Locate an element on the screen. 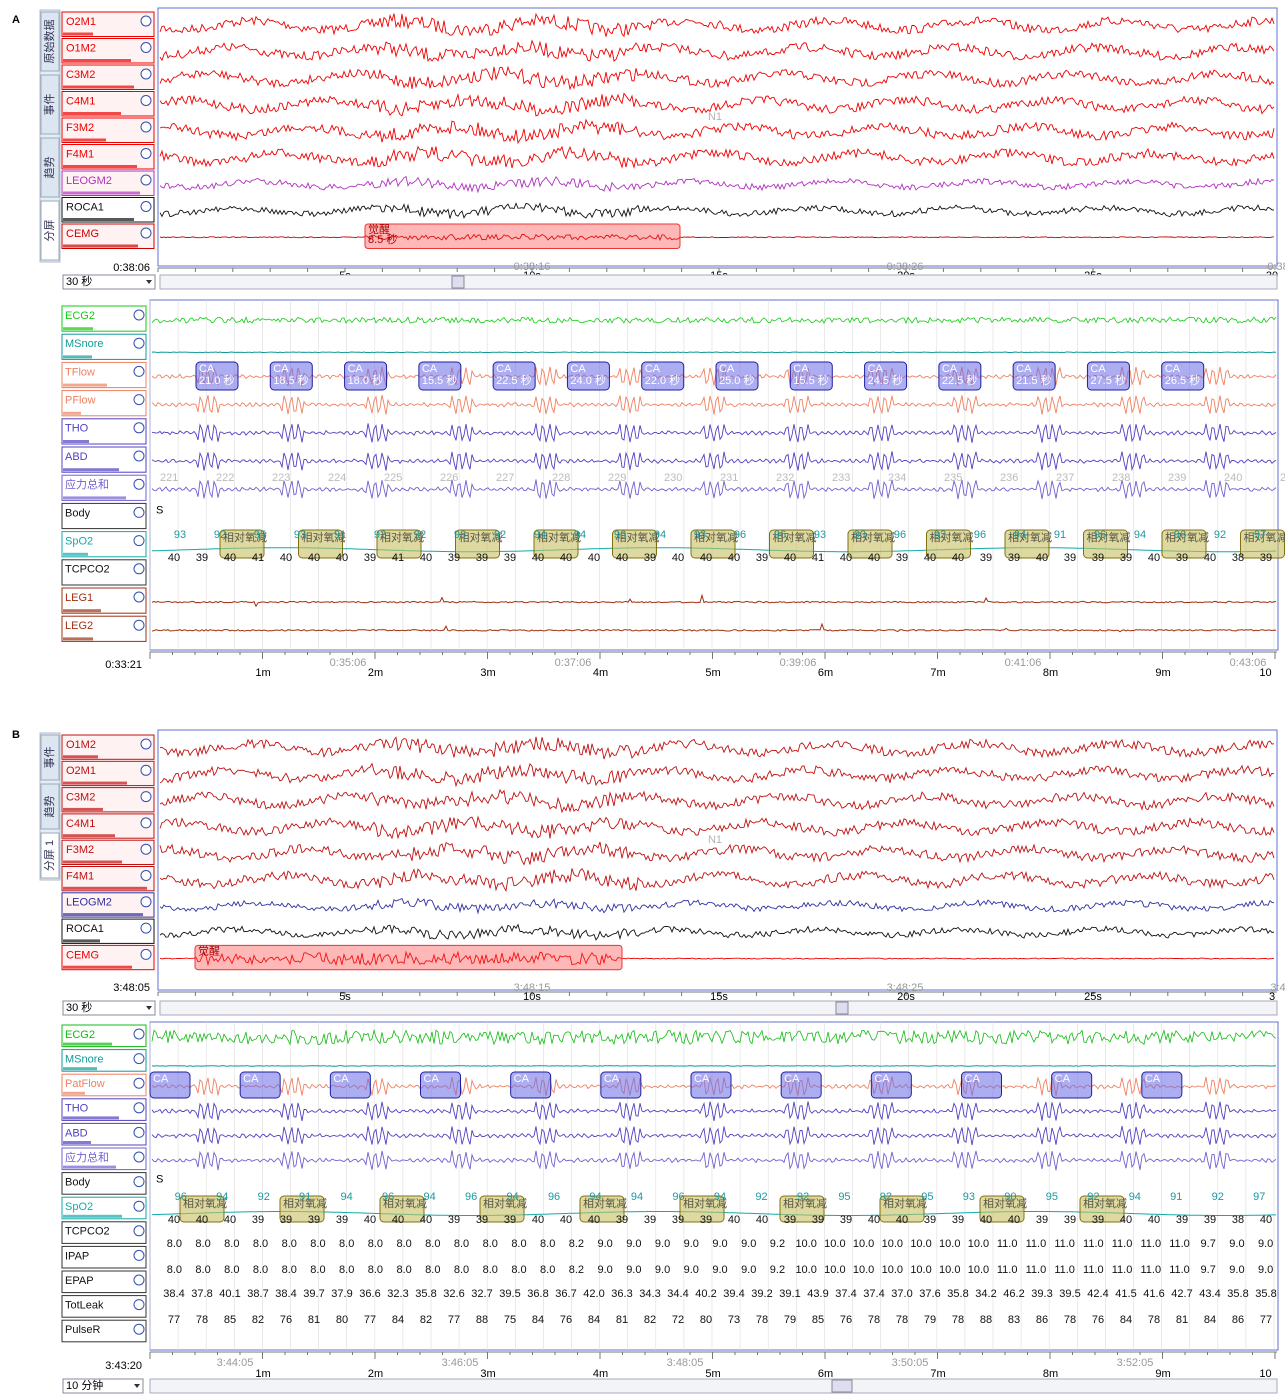  channel-name: PatFlow is located at coordinates (85, 1084).